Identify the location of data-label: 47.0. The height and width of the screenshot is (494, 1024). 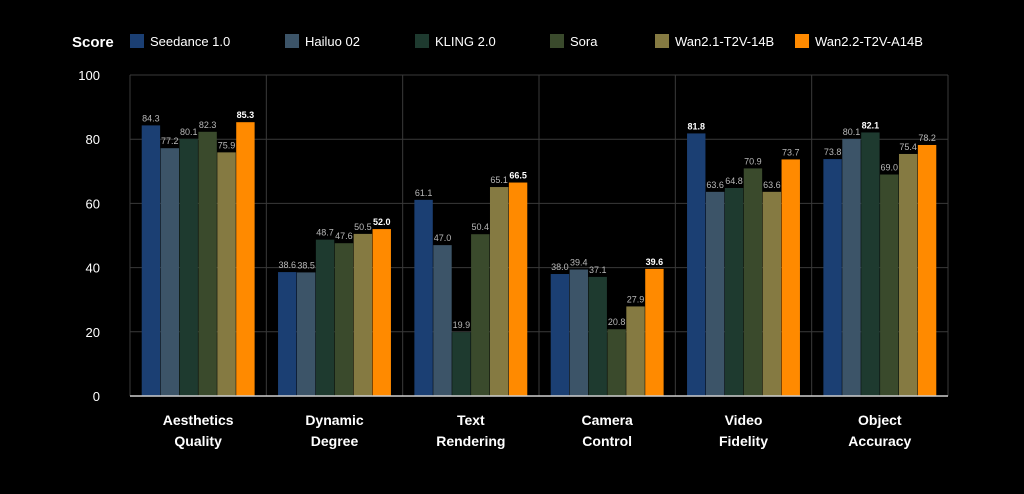
(443, 238).